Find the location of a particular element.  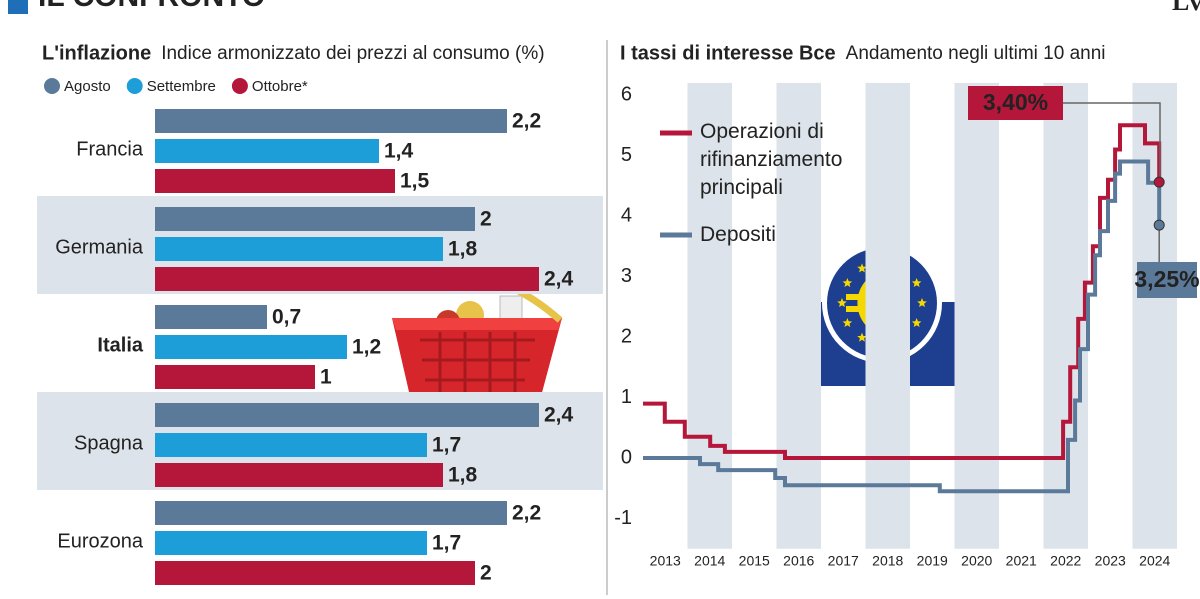

chart-title: I tassi di interesse Bce is located at coordinates (728, 53).